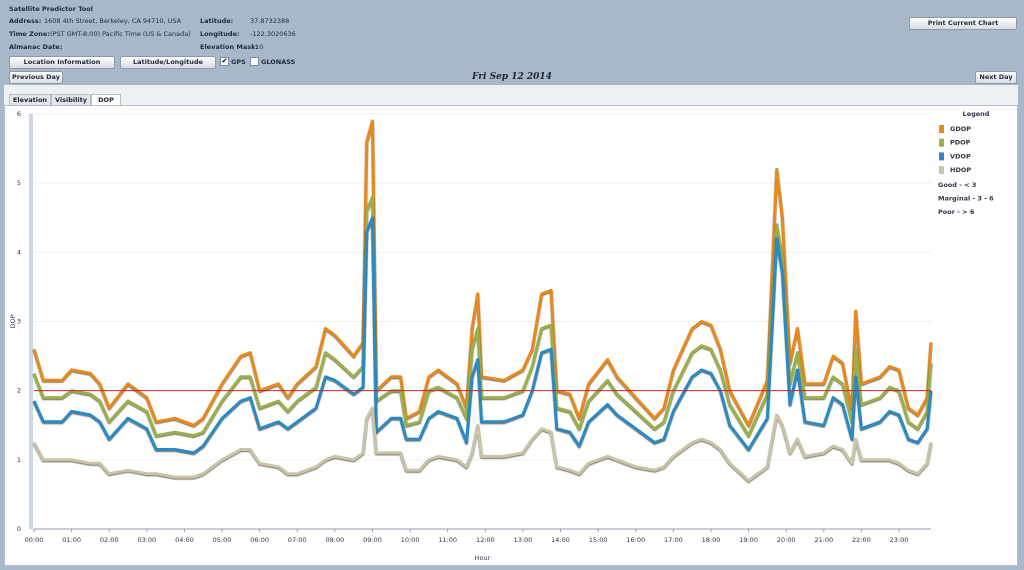 The width and height of the screenshot is (1024, 570). I want to click on legend-label: GDOP, so click(960, 129).